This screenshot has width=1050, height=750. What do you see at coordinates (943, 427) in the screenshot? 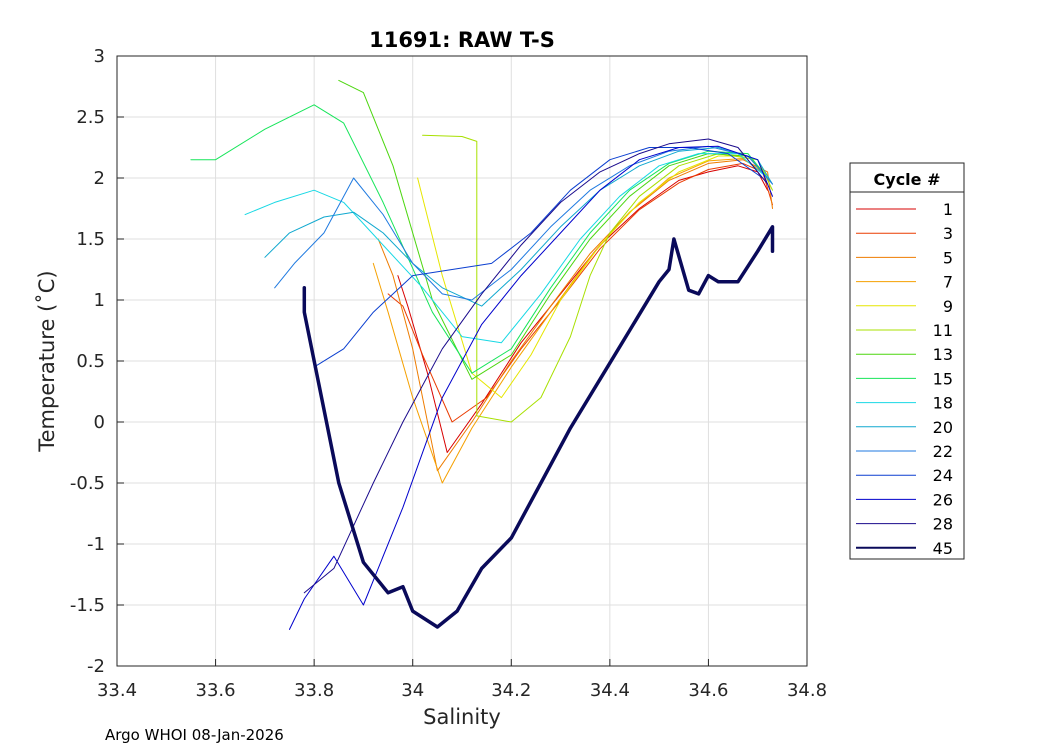
I see `legend-label-cycle-20: 20` at bounding box center [943, 427].